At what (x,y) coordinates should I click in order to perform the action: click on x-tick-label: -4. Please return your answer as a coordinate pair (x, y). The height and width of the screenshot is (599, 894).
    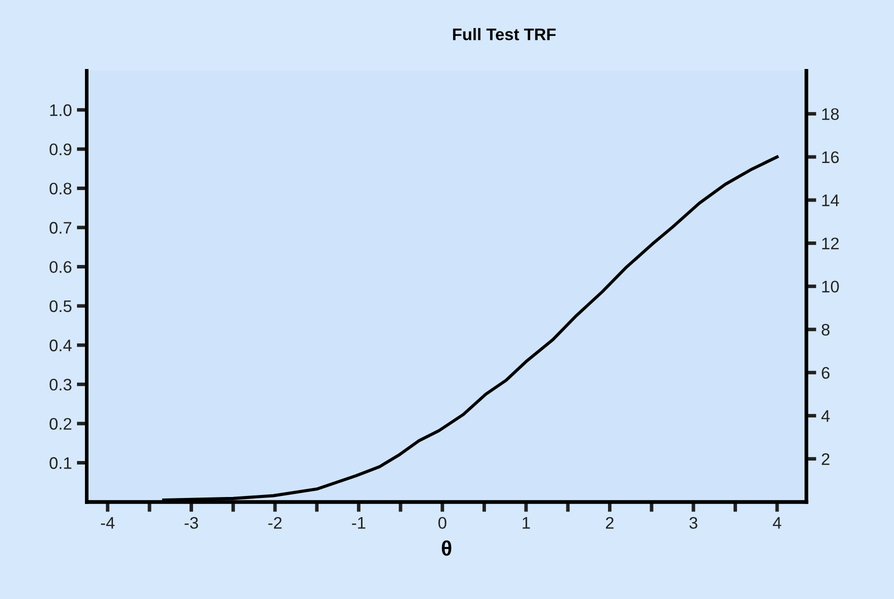
    Looking at the image, I should click on (107, 523).